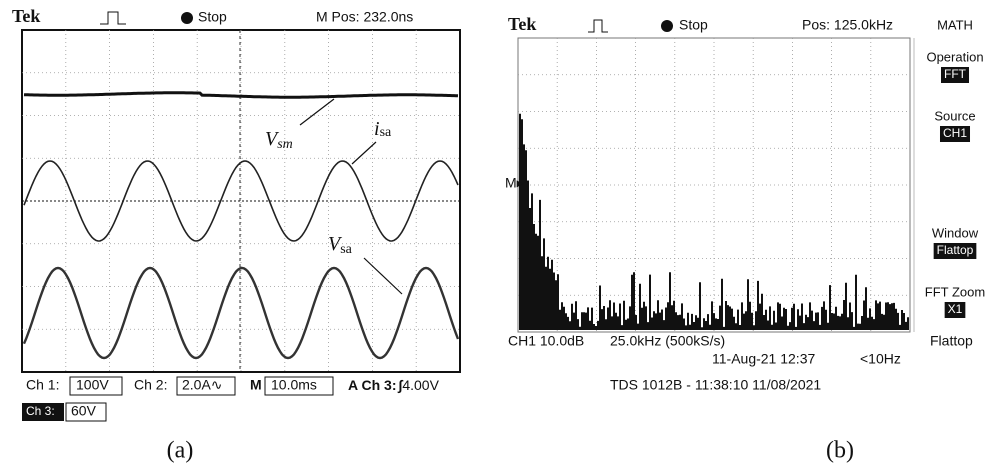 Image resolution: width=998 pixels, height=468 pixels. What do you see at coordinates (150, 385) in the screenshot?
I see `readout: Ch 2:` at bounding box center [150, 385].